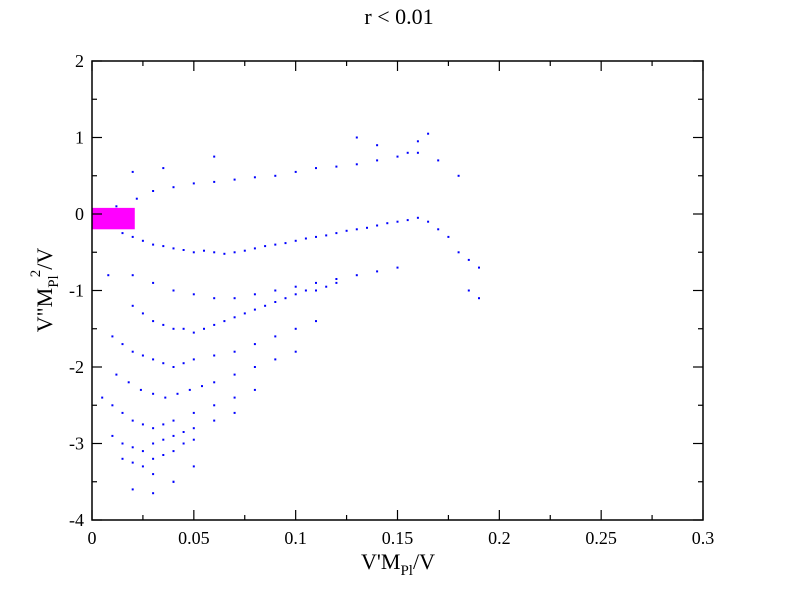  Describe the element at coordinates (76, 291) in the screenshot. I see `y-tick-label: -1` at that location.